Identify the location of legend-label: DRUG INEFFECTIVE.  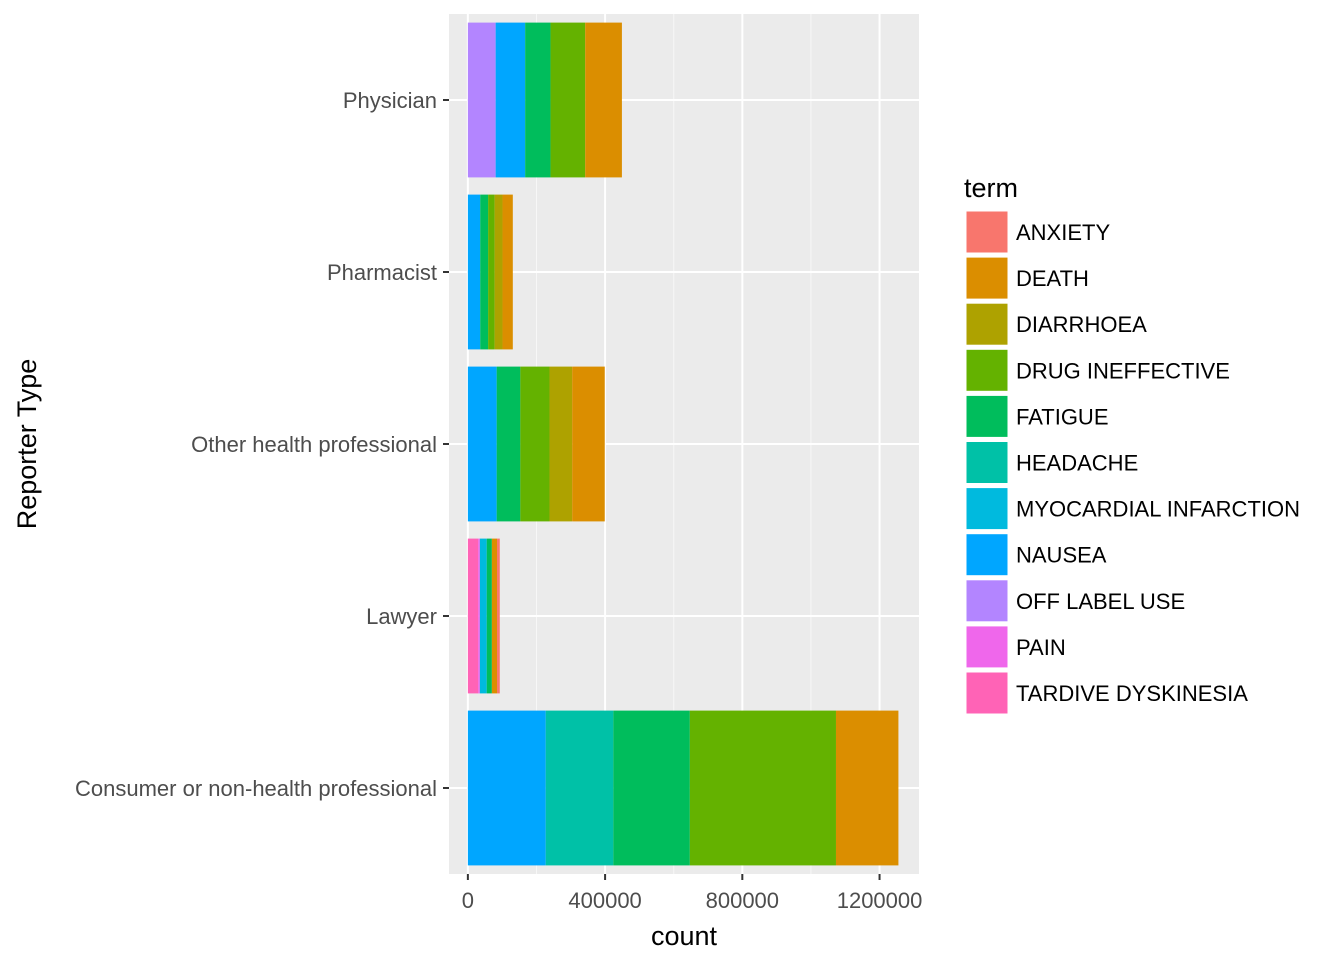
(1123, 370).